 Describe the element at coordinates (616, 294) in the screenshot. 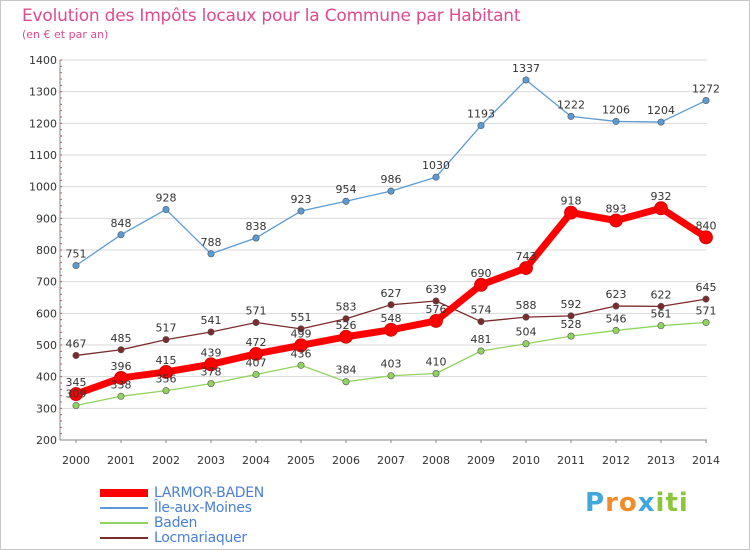

I see `data-label: 623` at that location.